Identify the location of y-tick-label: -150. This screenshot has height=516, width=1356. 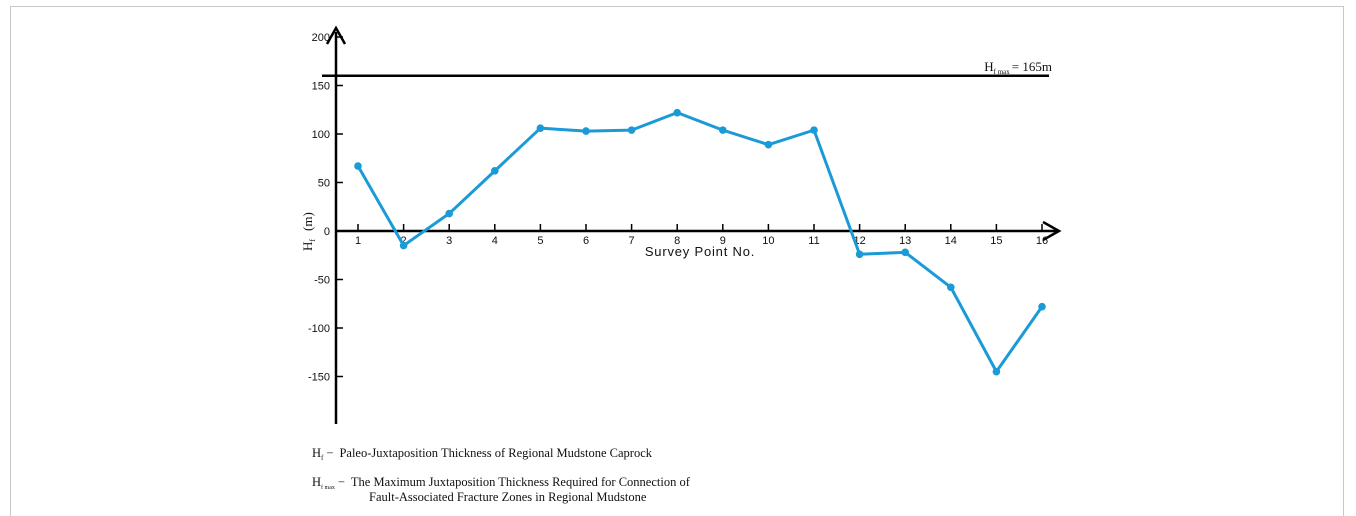
(319, 378).